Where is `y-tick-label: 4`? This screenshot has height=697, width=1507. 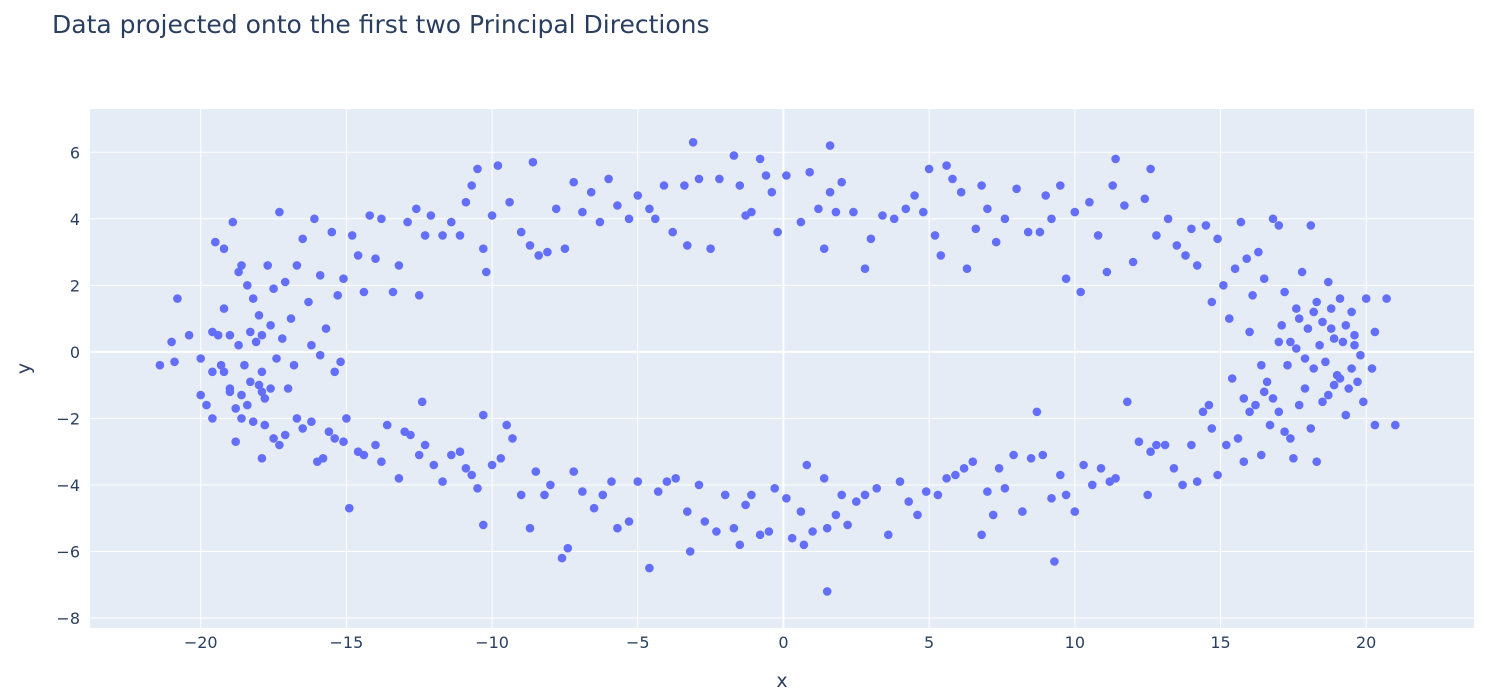
y-tick-label: 4 is located at coordinates (75, 219).